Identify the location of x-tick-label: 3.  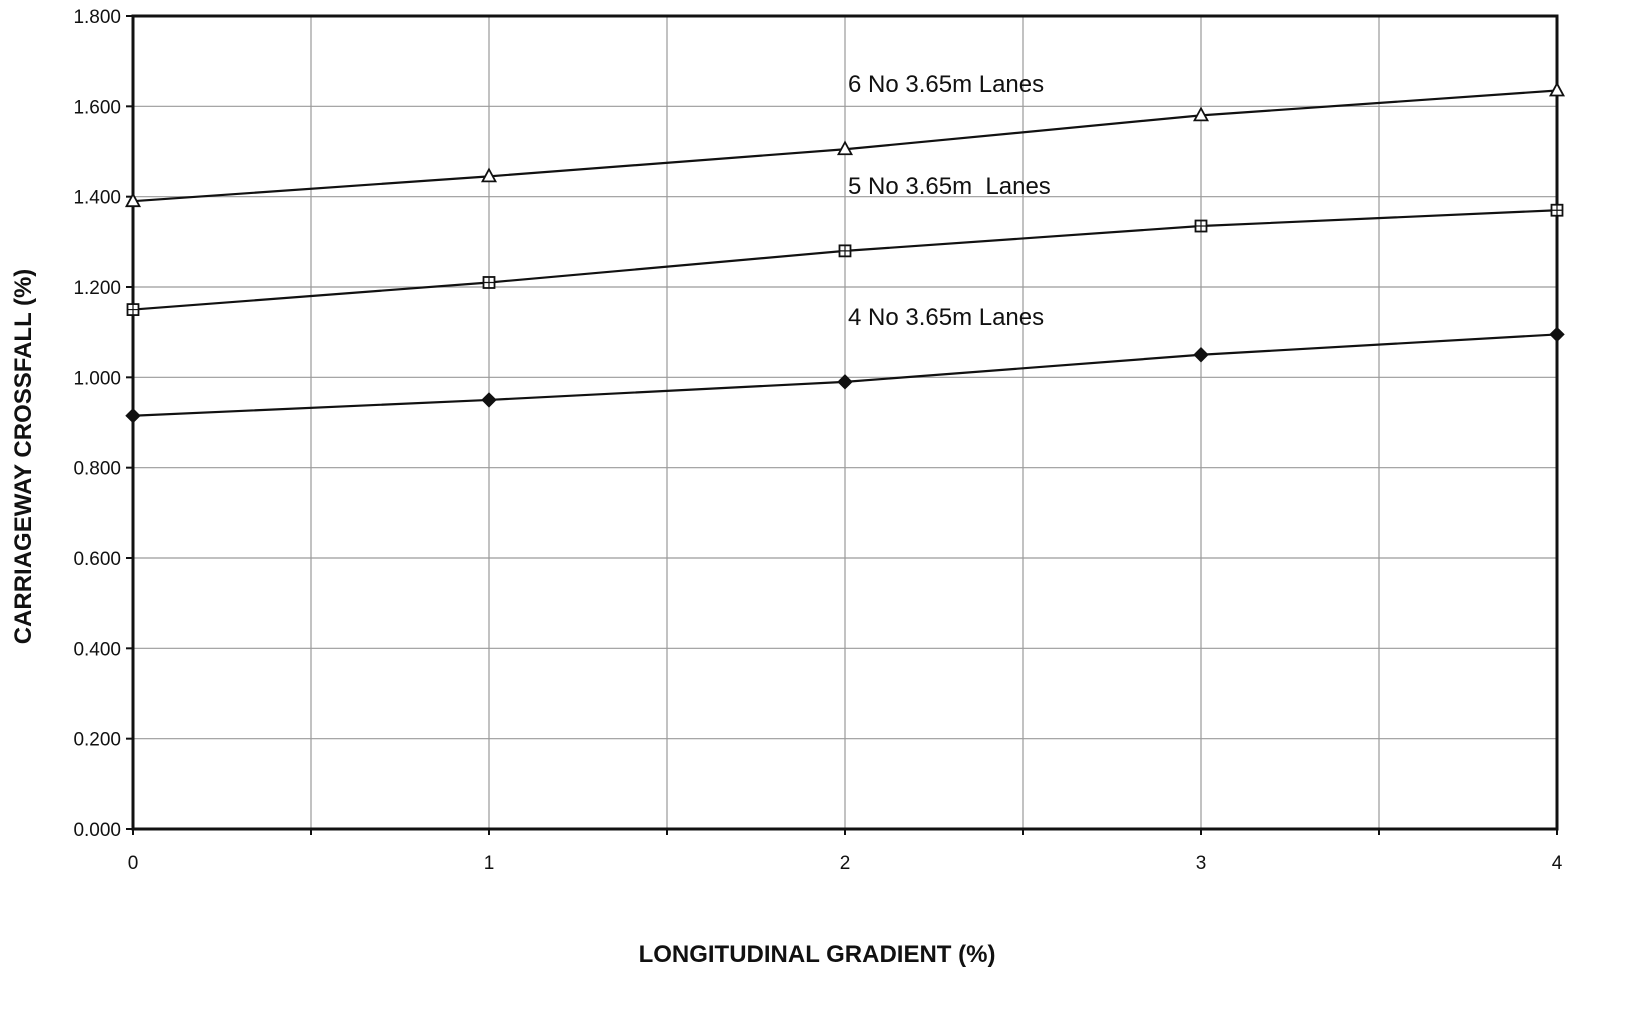
(1201, 863).